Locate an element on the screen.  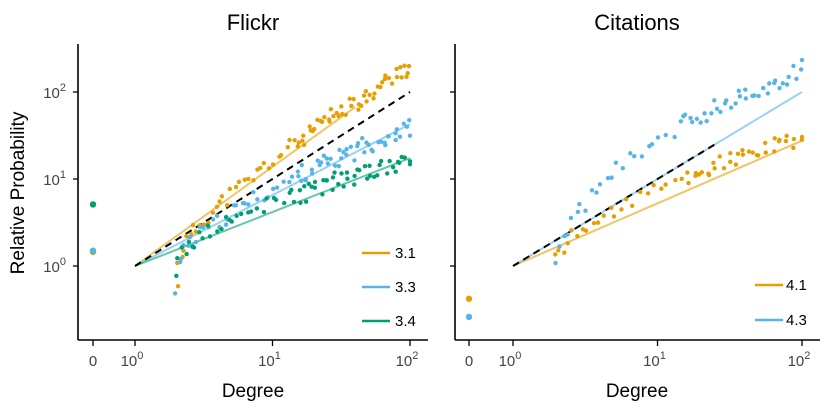
x-ticks: 0 100 101 102 is located at coordinates (253, 355).